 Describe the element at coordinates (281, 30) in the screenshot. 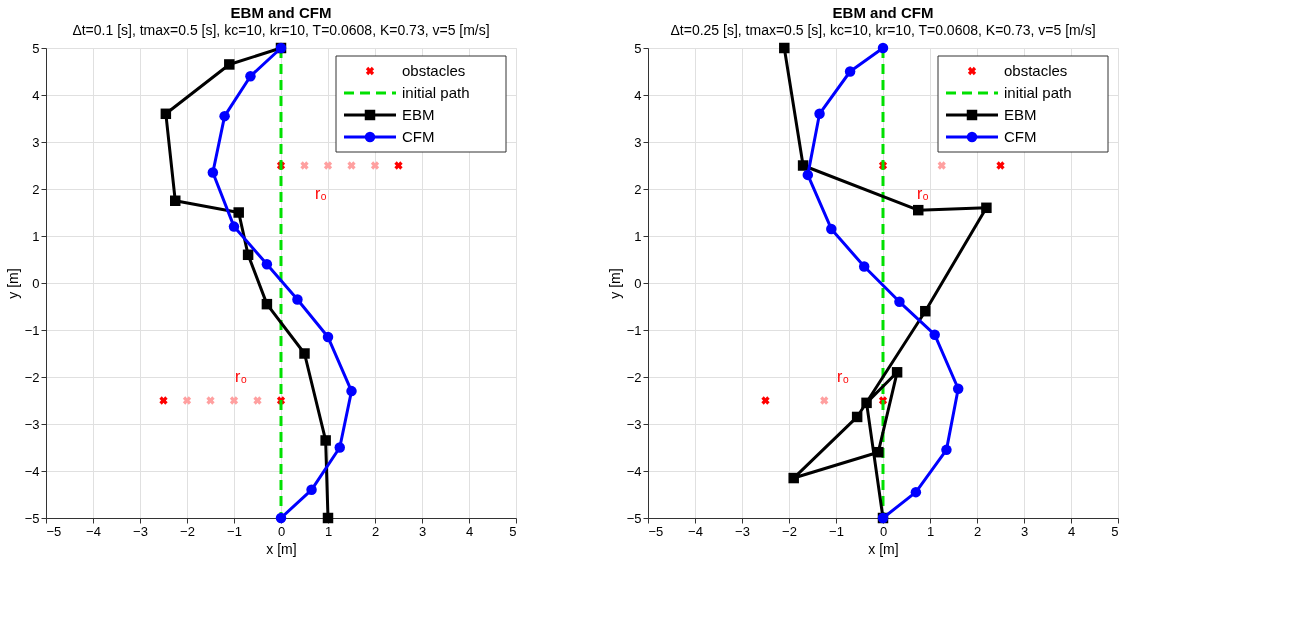

I see `chart-subtitle: Δt=0.1 [s], tmax=0.5 [s], kc=10, kr=10, T=0.0608, K=0.73, v=5 [m/s]` at that location.